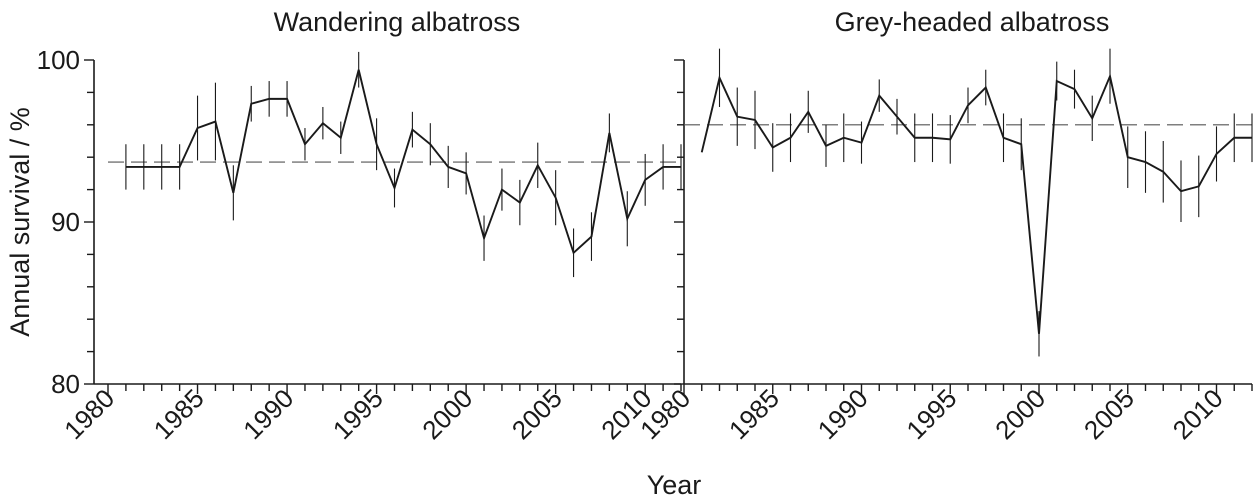 The width and height of the screenshot is (1257, 502). Describe the element at coordinates (65, 384) in the screenshot. I see `y-tick-label: 80` at that location.